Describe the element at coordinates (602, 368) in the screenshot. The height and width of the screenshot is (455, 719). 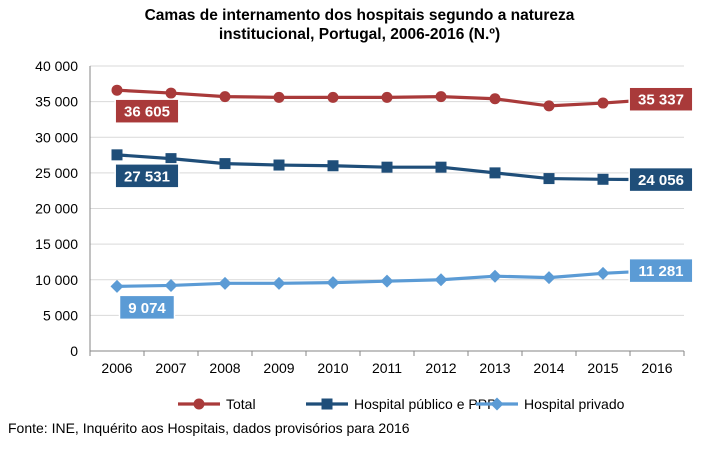
I see `x-tick-label: 2015` at that location.